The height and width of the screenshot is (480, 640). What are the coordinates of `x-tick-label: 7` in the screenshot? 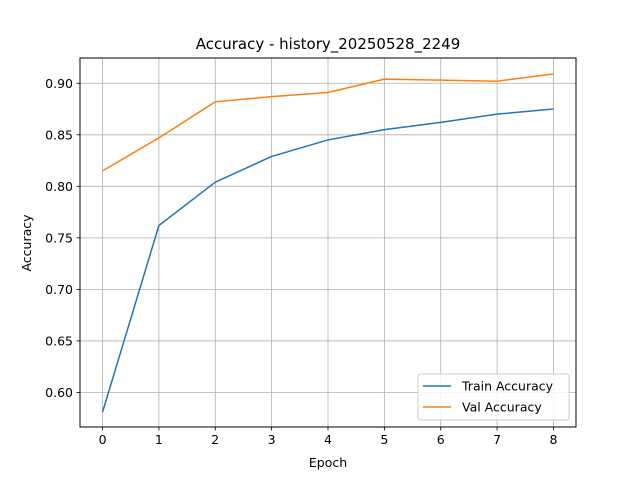 It's located at (497, 439).